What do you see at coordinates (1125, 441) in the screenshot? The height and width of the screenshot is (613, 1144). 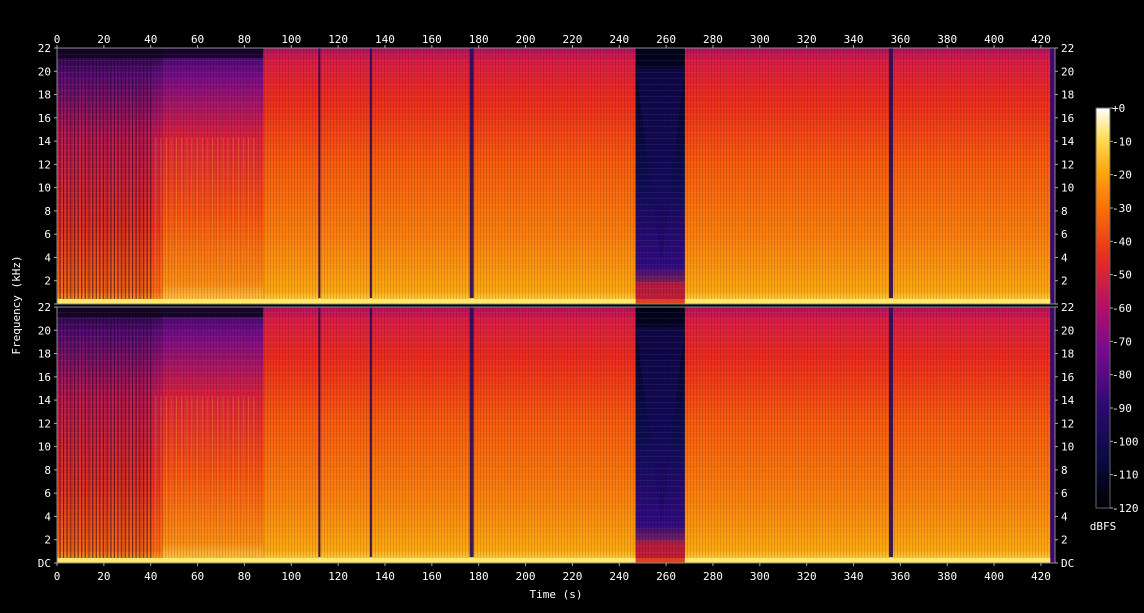 I see `colorbar-tick-label: -100` at bounding box center [1125, 441].